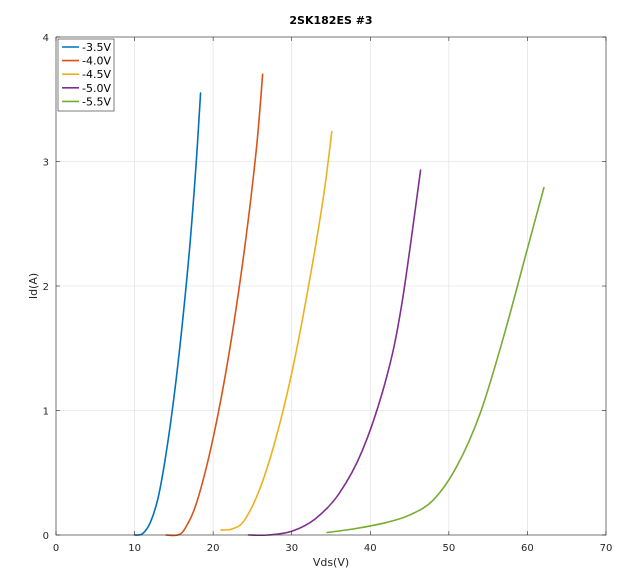 The width and height of the screenshot is (638, 582). What do you see at coordinates (56, 548) in the screenshot?
I see `x-tick-label: 0` at bounding box center [56, 548].